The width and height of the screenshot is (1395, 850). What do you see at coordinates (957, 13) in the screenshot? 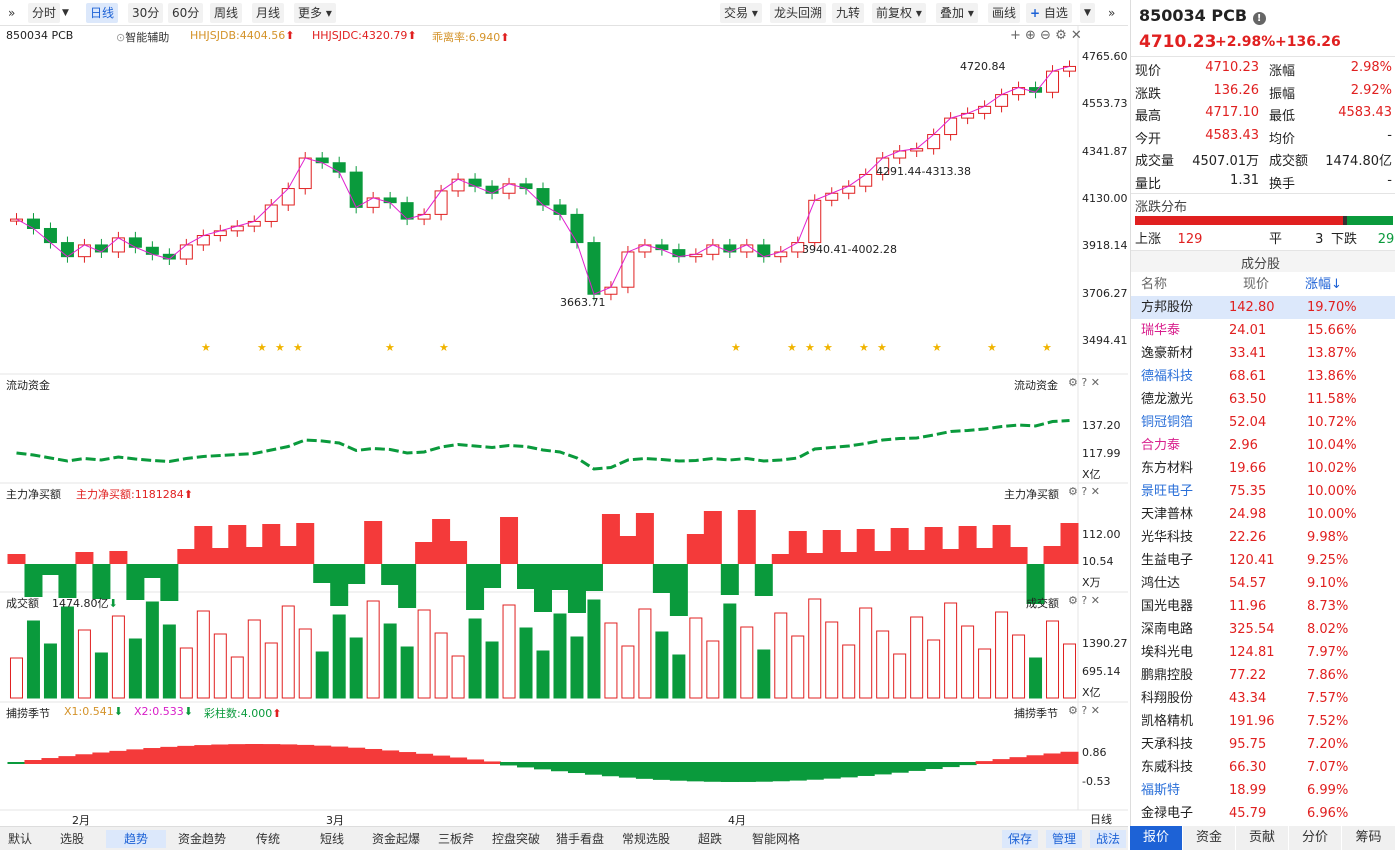
I see `overlay-menu: 叠加 ▾` at bounding box center [957, 13].